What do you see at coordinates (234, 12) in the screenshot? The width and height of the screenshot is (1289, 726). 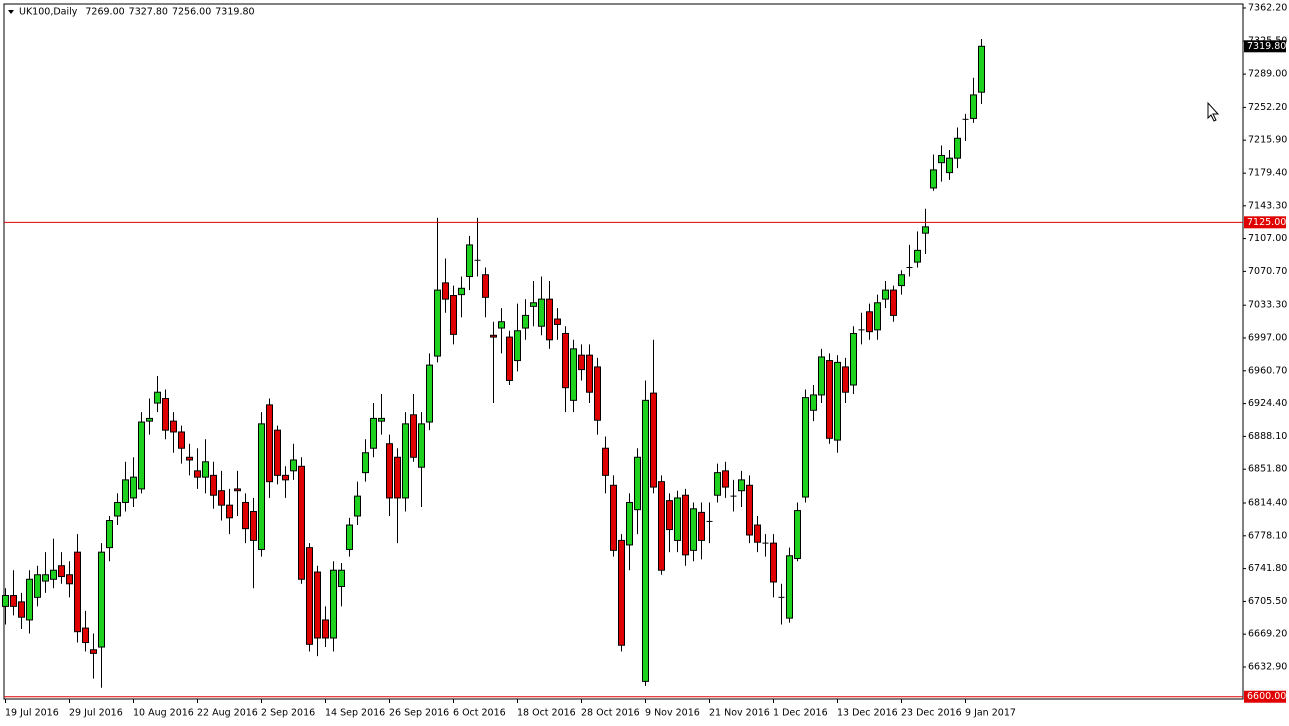 I see `ohlc-value: 7319.80` at bounding box center [234, 12].